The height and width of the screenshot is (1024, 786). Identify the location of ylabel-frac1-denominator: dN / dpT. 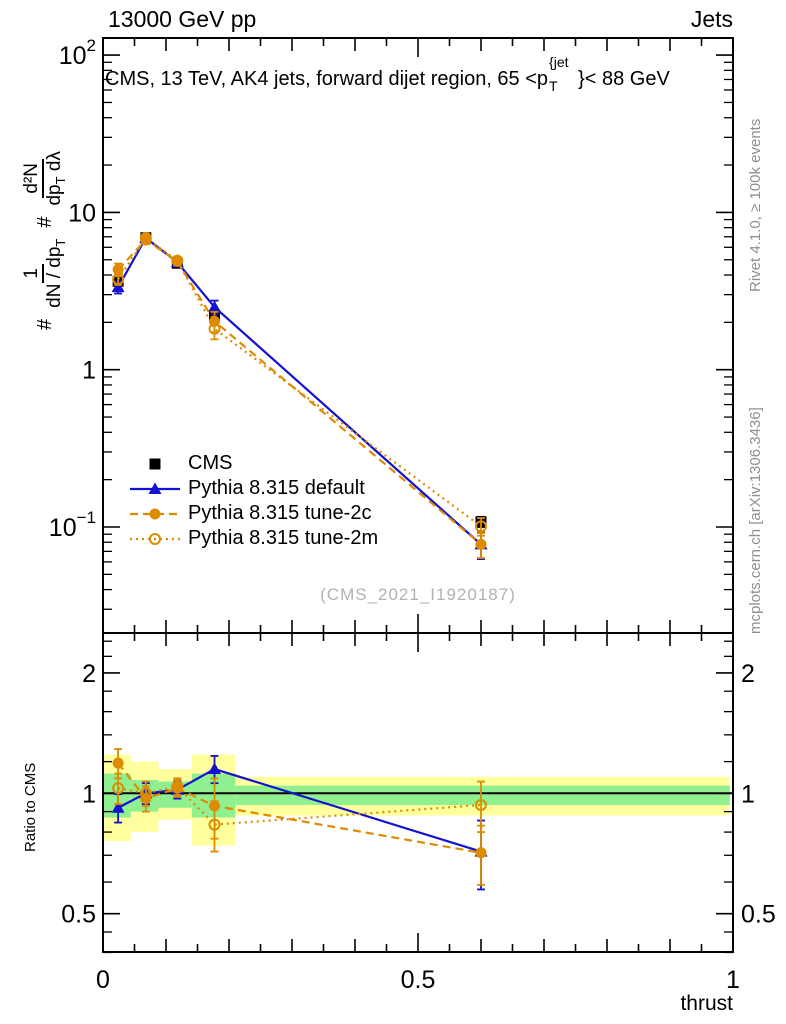
(56, 273).